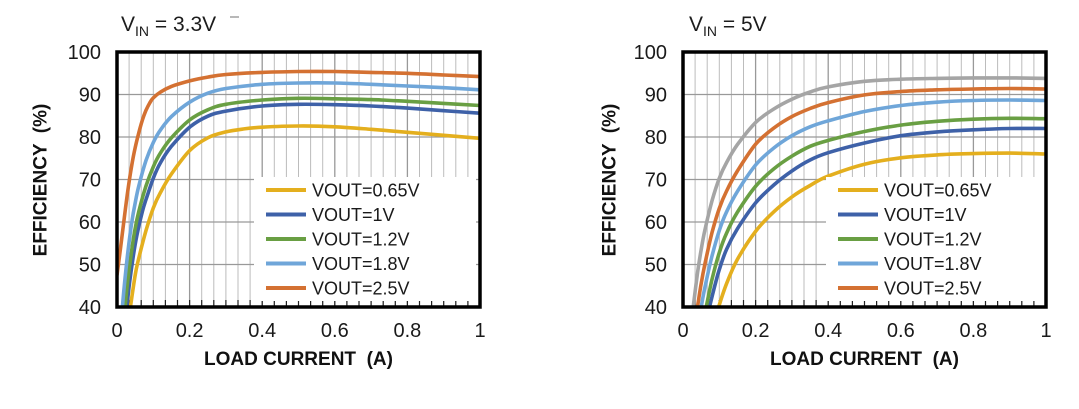 The width and height of the screenshot is (1079, 409). Describe the element at coordinates (183, 24) in the screenshot. I see `title-rest: = 3.3V` at that location.